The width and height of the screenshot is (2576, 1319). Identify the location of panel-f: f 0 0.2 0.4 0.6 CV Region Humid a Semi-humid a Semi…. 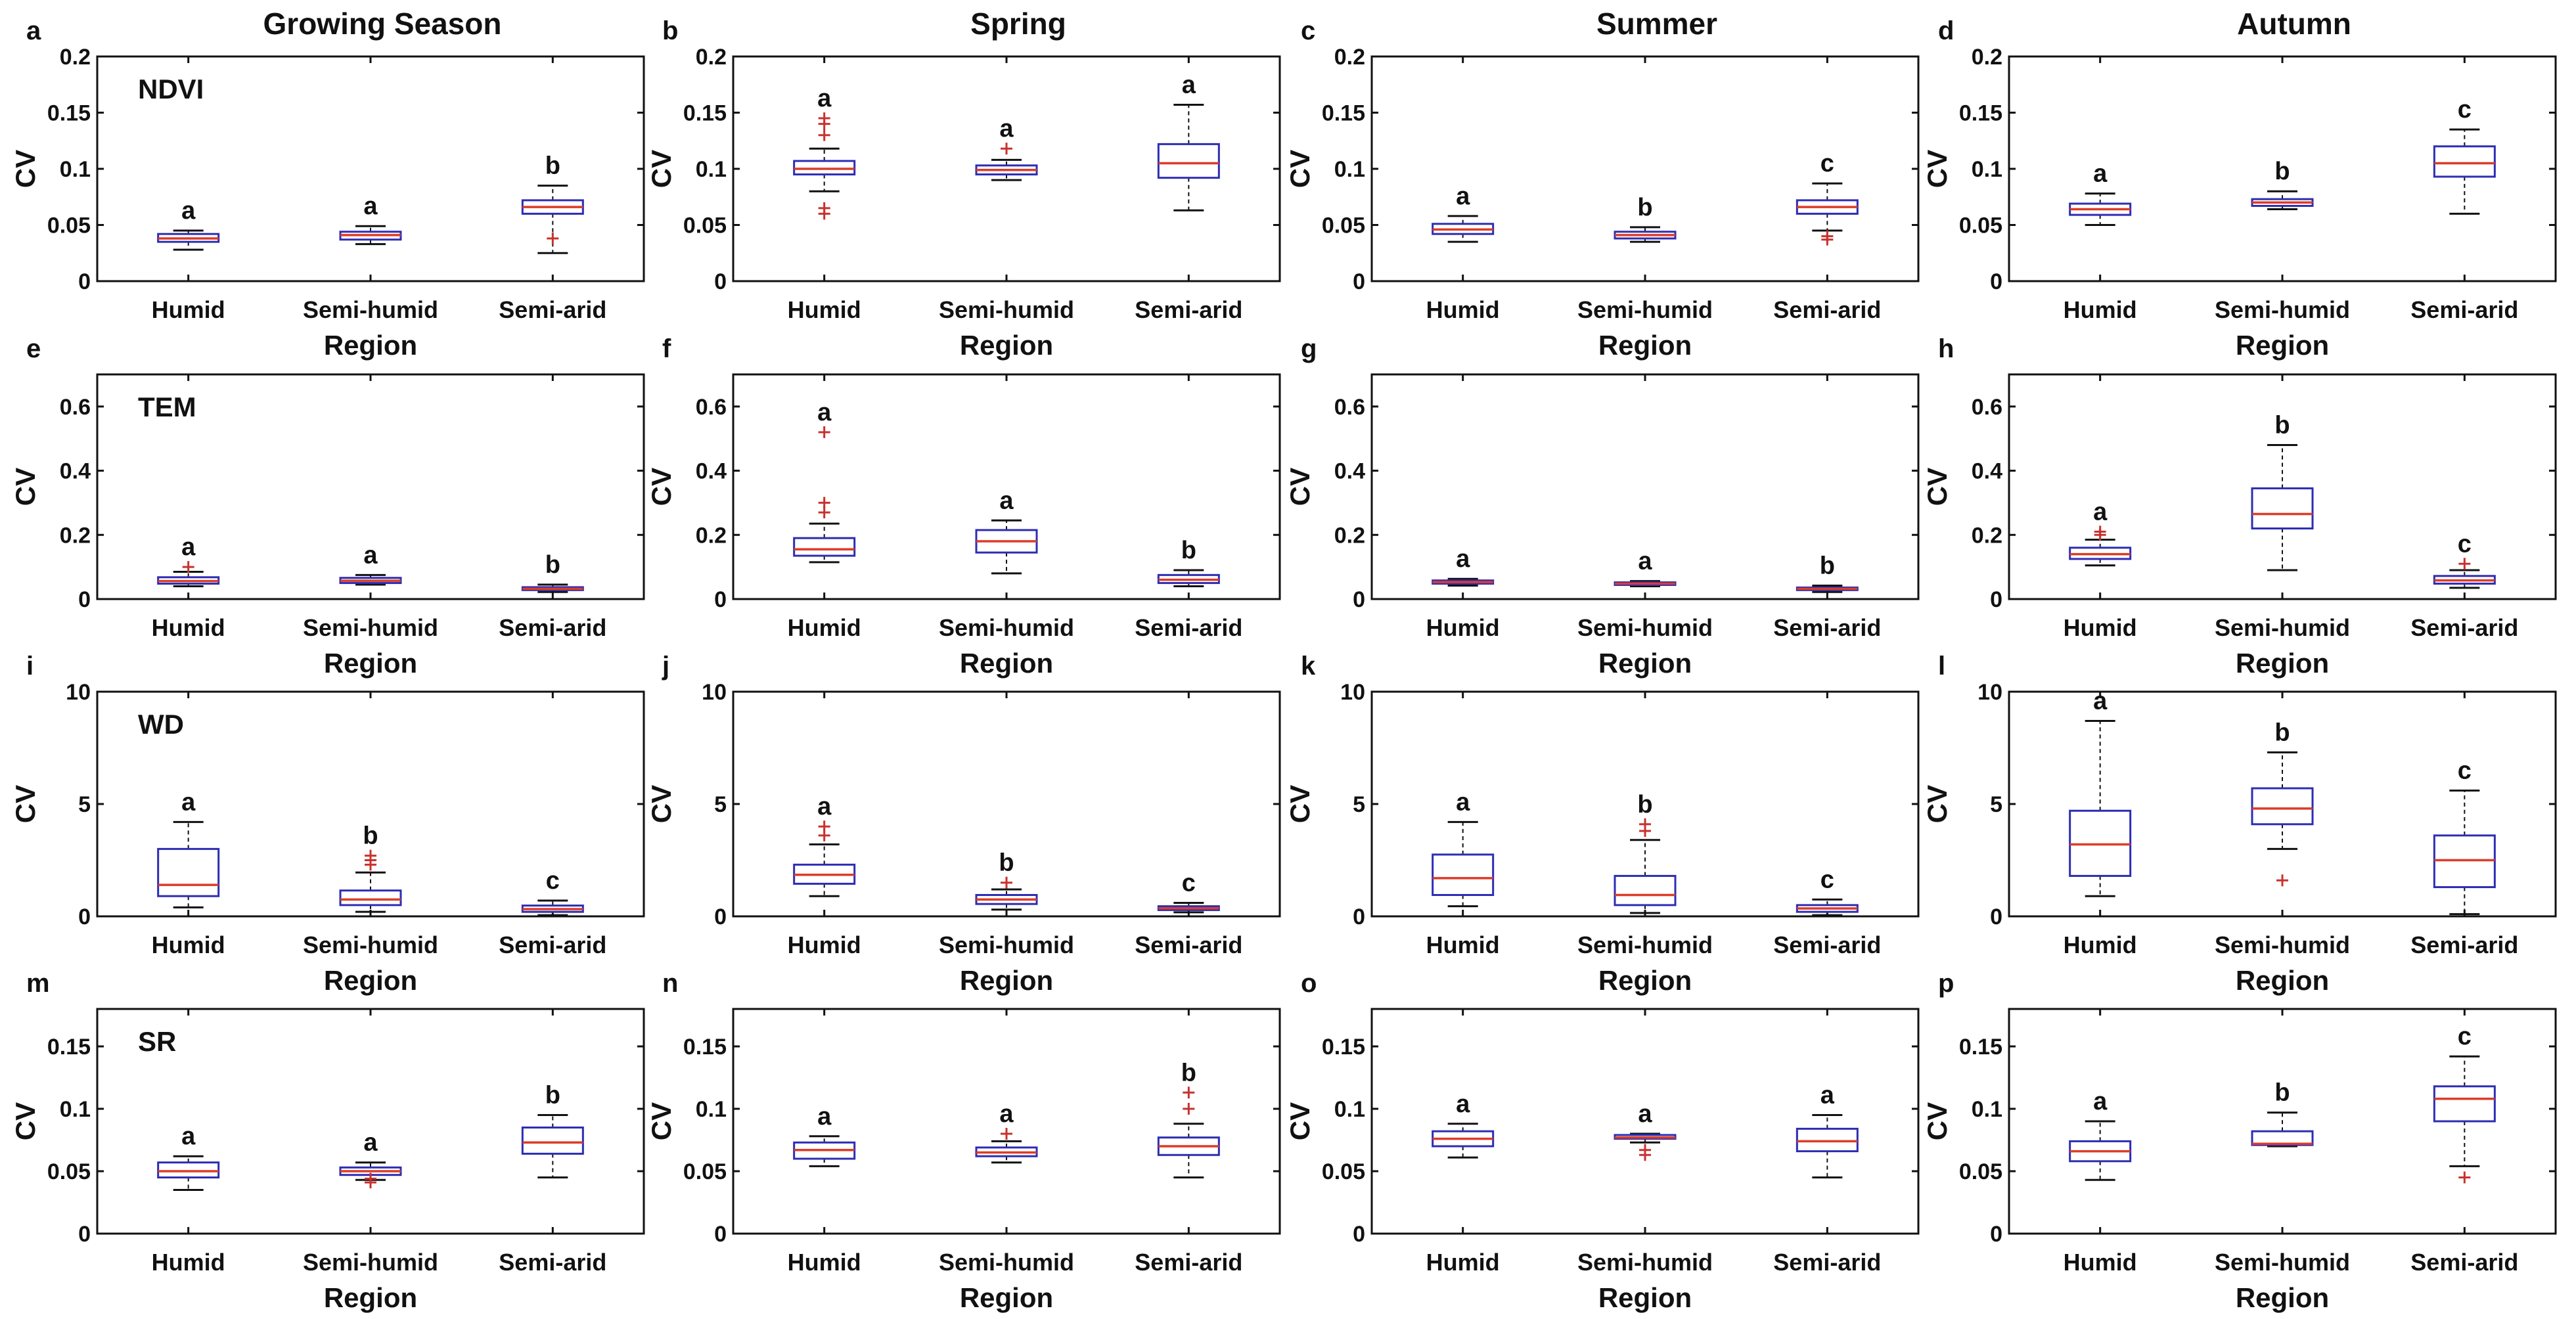
(963, 506).